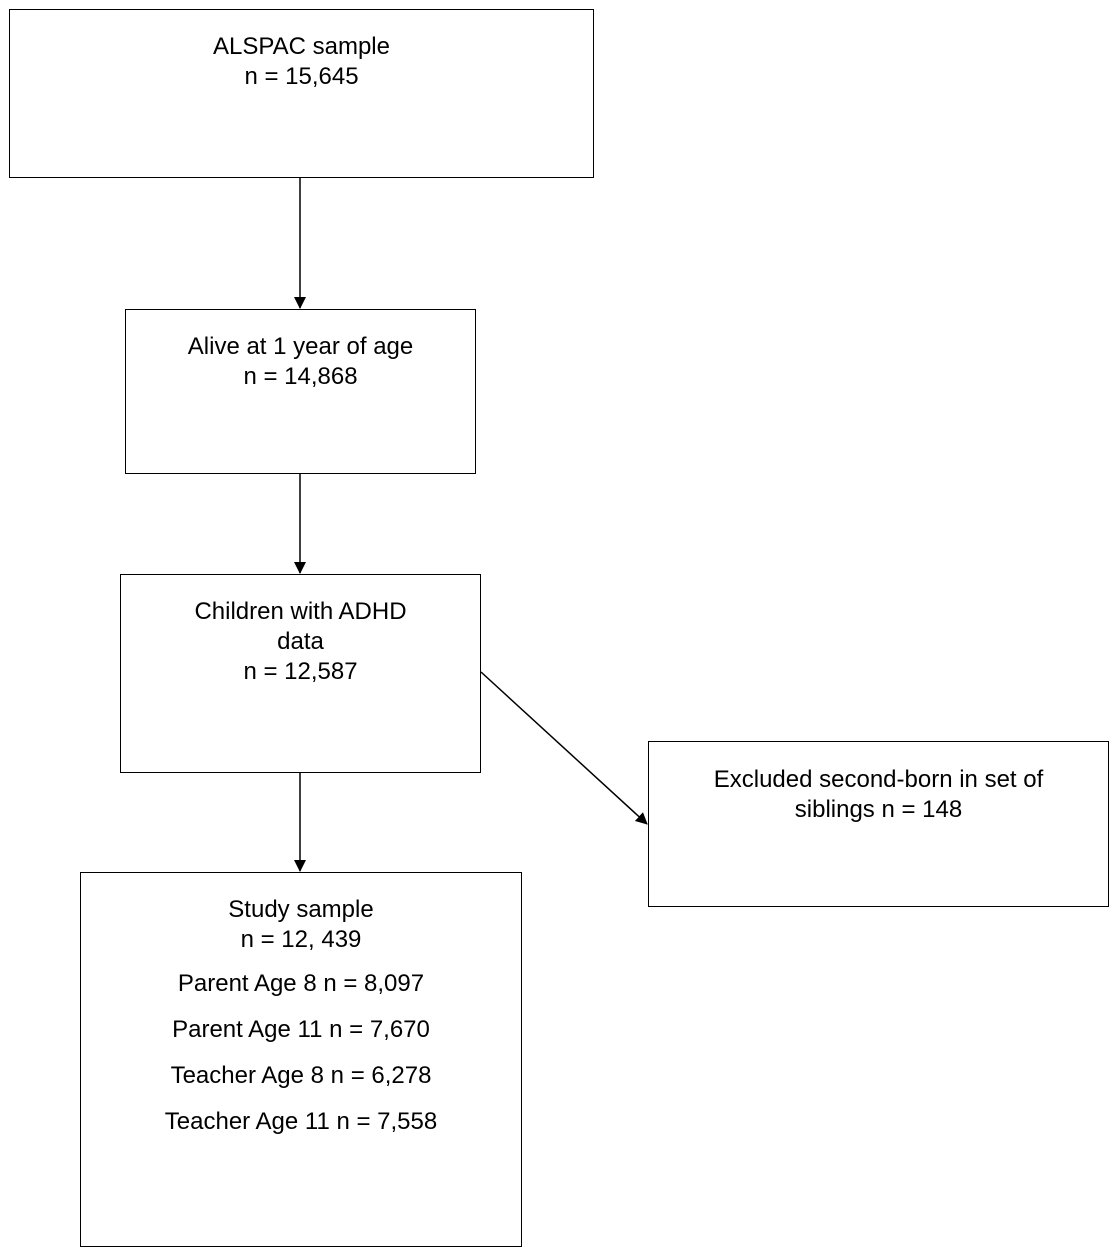 The image size is (1109, 1247). I want to click on alspac-title: ALSPAC sample, so click(301, 46).